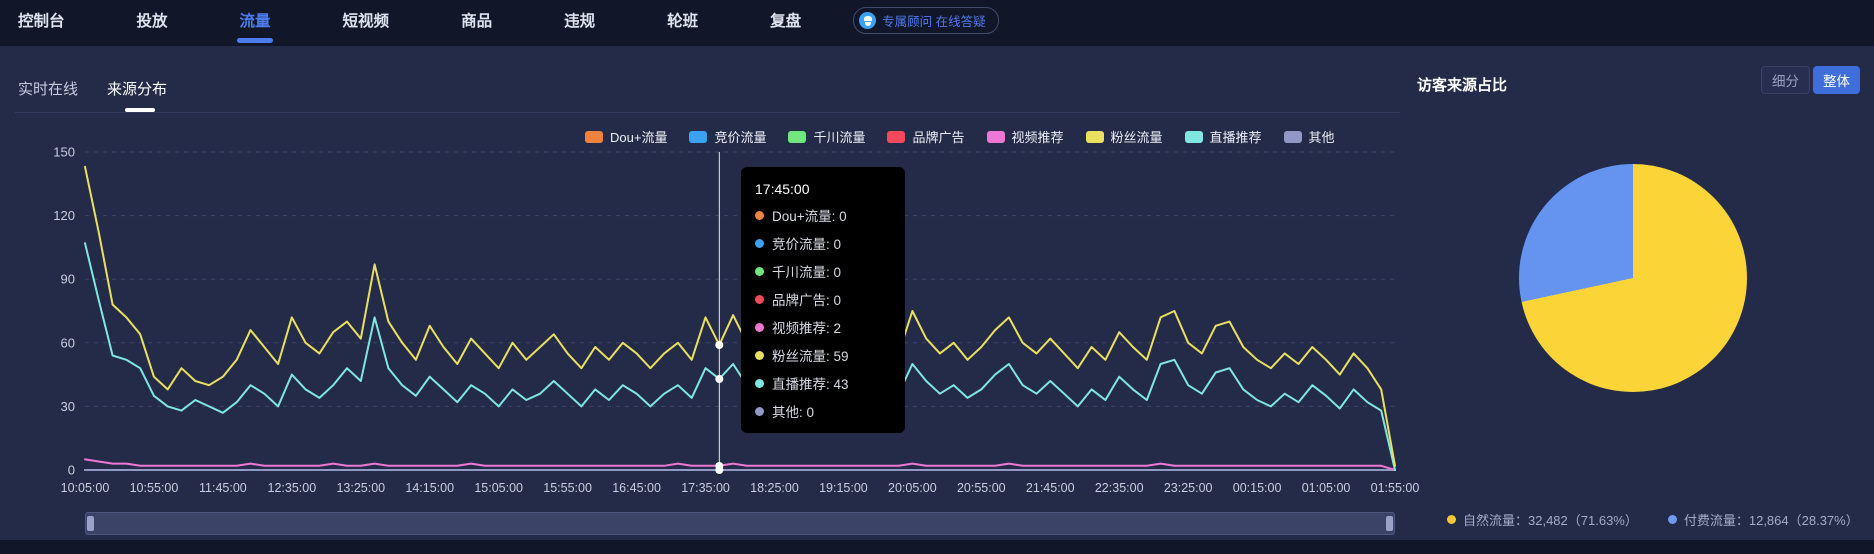  Describe the element at coordinates (71, 470) in the screenshot. I see `svg-text: 0` at that location.